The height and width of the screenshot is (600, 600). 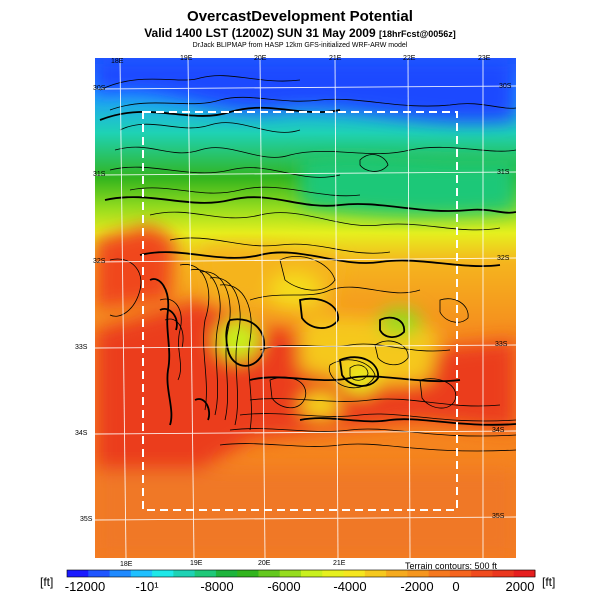 I want to click on colorbar-label: 2000, so click(x=520, y=586).